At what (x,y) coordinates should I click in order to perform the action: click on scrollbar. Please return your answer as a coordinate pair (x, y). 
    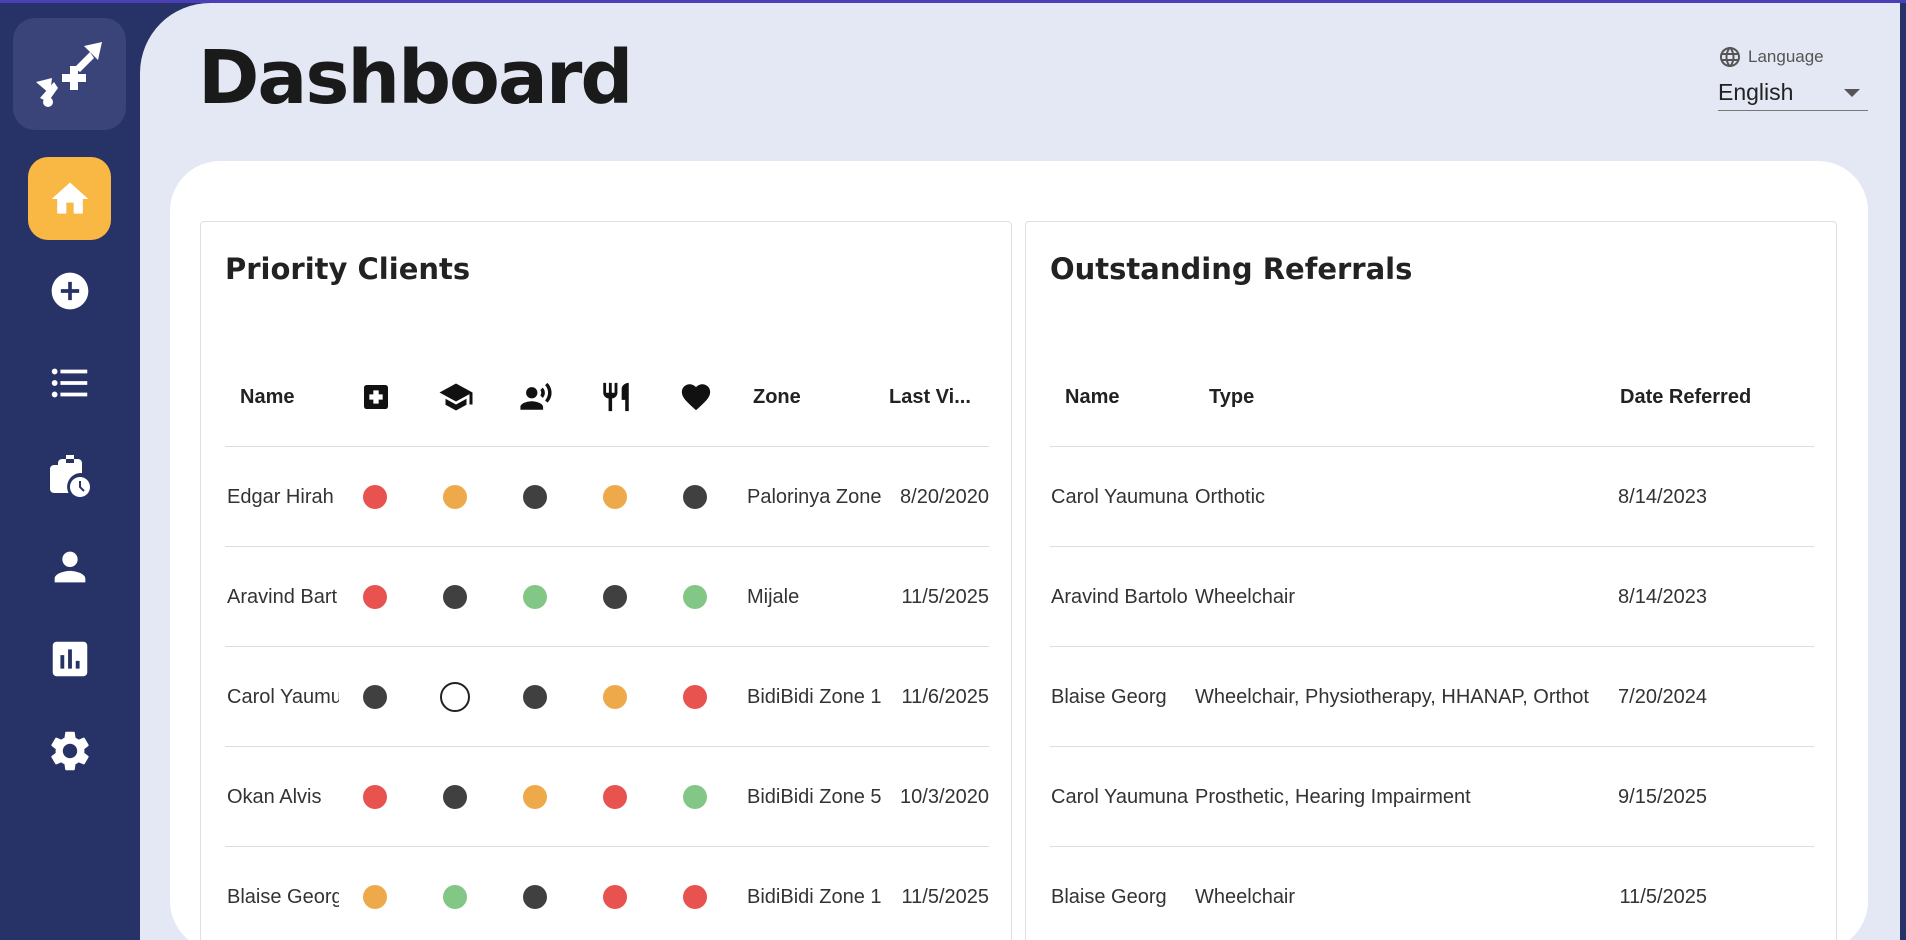
    Looking at the image, I should click on (1903, 471).